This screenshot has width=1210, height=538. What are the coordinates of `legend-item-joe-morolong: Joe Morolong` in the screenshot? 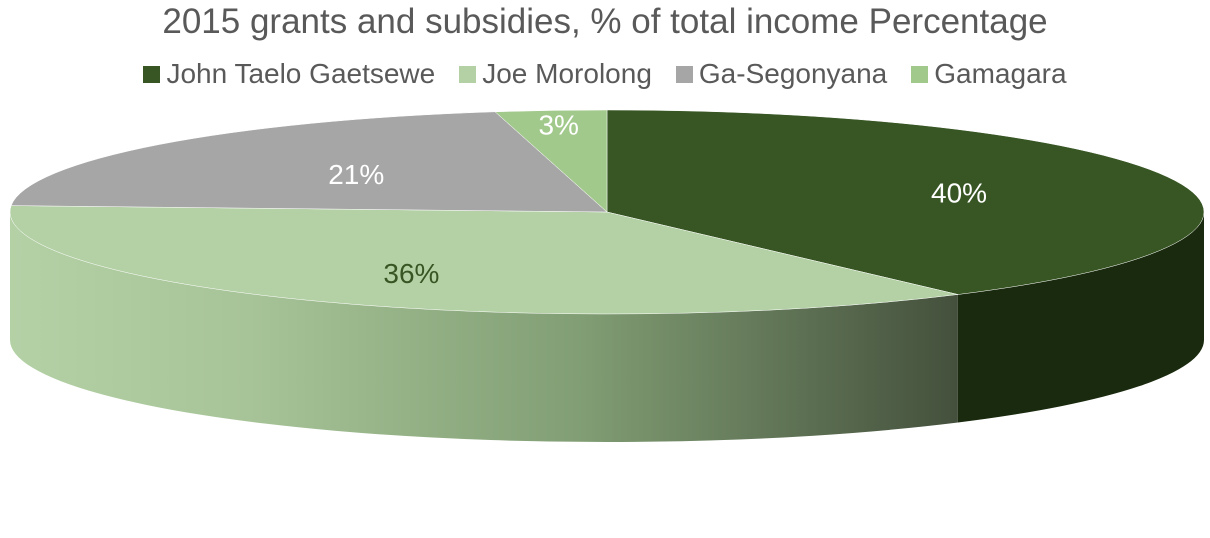 It's located at (555, 74).